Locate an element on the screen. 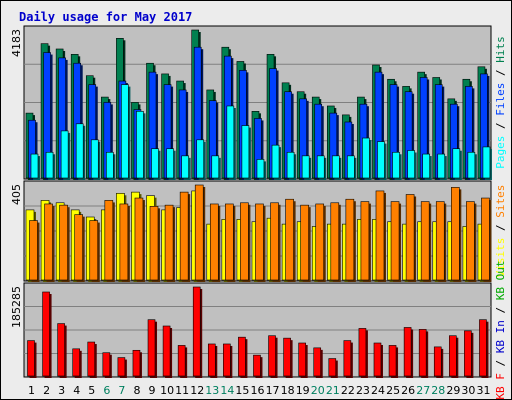 The width and height of the screenshot is (512, 400). x-tick-day-31: 31 is located at coordinates (483, 390).